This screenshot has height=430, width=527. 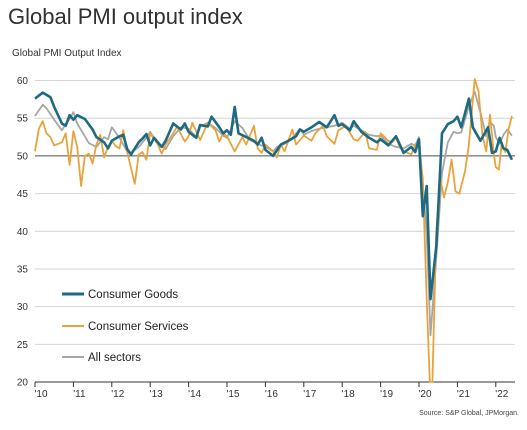 I want to click on y-axis-label: Global PMI Output Index, so click(x=67, y=53).